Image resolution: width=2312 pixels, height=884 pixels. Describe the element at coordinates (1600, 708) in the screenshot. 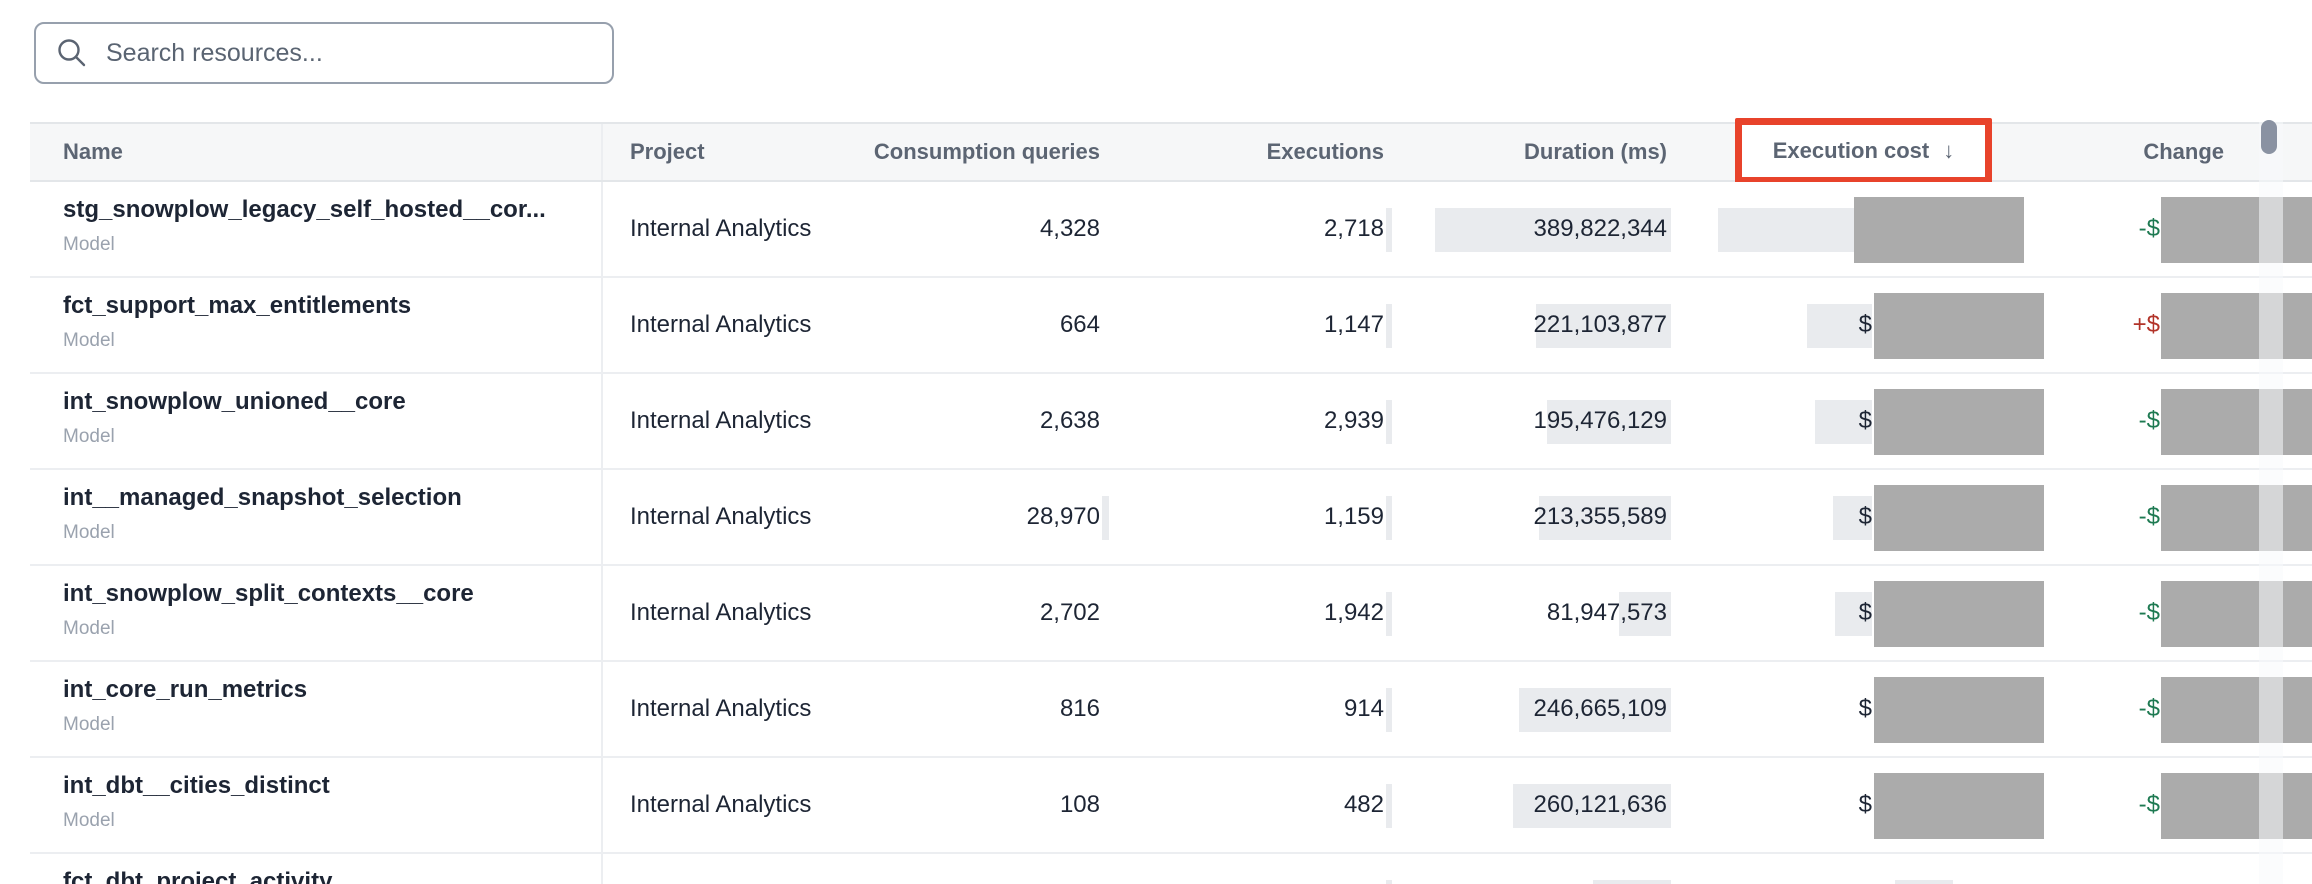

I see `duration-cell: 246,665,109` at that location.